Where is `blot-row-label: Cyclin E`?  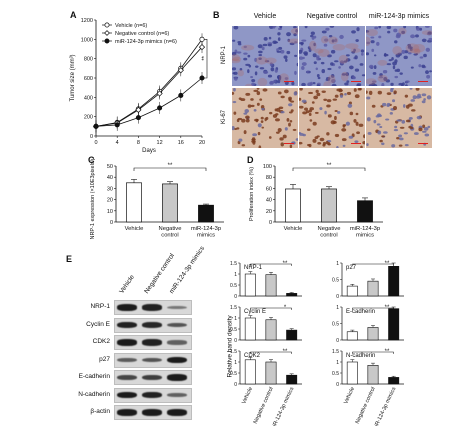
blot-row-label: Cyclin E is located at coordinates (98, 324).